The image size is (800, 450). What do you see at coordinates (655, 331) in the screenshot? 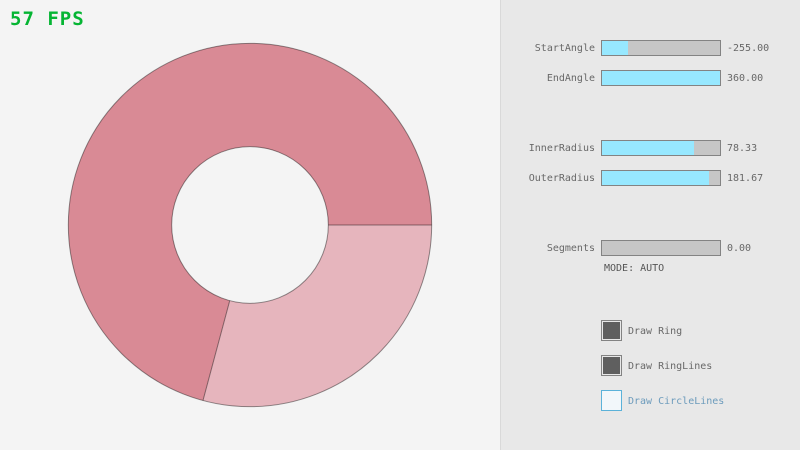
I see `checkbox-label: Draw Ring` at bounding box center [655, 331].